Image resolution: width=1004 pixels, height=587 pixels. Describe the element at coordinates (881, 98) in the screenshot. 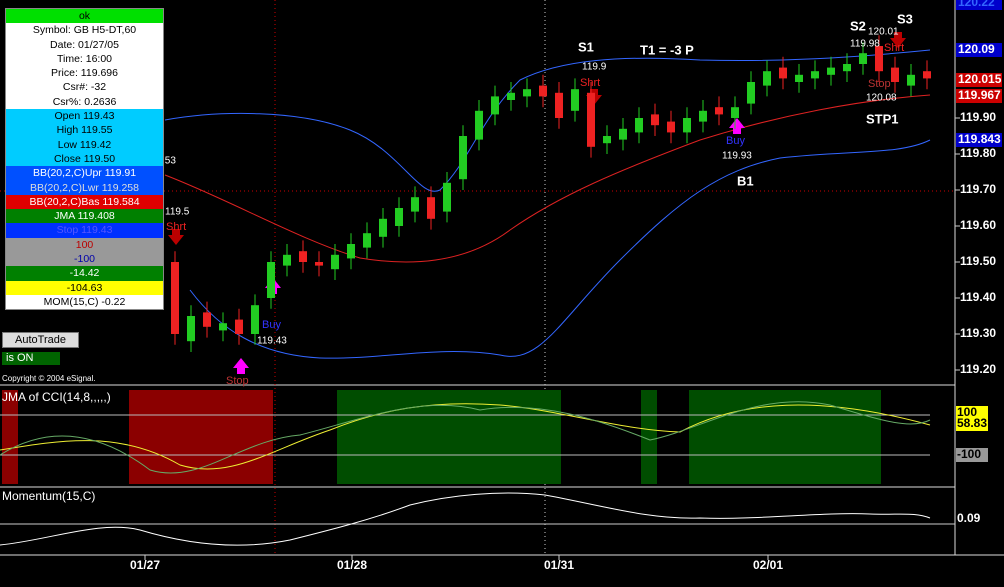

I see `annotation: 120.08` at that location.